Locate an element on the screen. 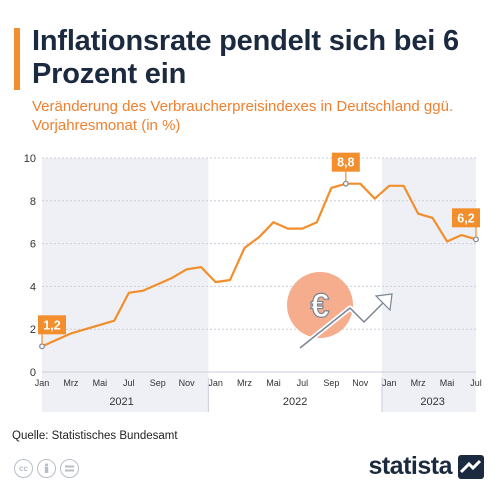 This screenshot has width=500, height=500. data-label: 1,2 is located at coordinates (51, 325).